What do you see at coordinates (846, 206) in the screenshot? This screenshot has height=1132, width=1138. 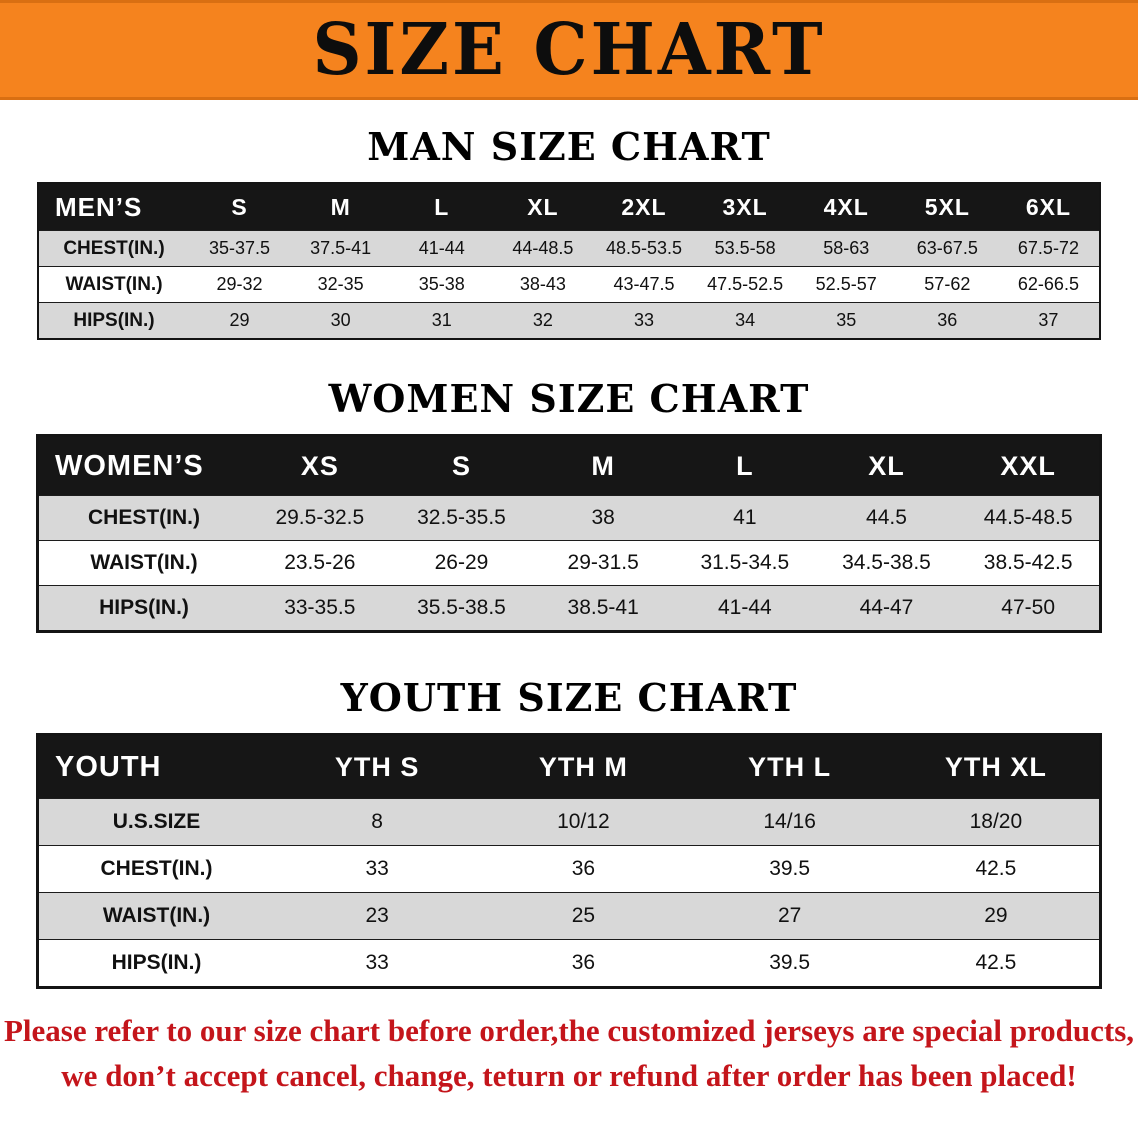 I see `column-header: 4XL` at bounding box center [846, 206].